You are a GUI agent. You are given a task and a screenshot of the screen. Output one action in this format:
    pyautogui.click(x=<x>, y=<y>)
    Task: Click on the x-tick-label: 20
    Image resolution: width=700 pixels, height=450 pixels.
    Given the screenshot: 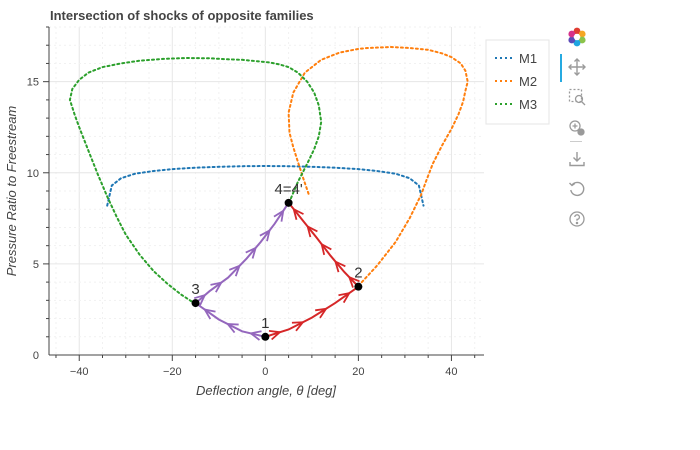 What is the action you would take?
    pyautogui.click(x=358, y=372)
    